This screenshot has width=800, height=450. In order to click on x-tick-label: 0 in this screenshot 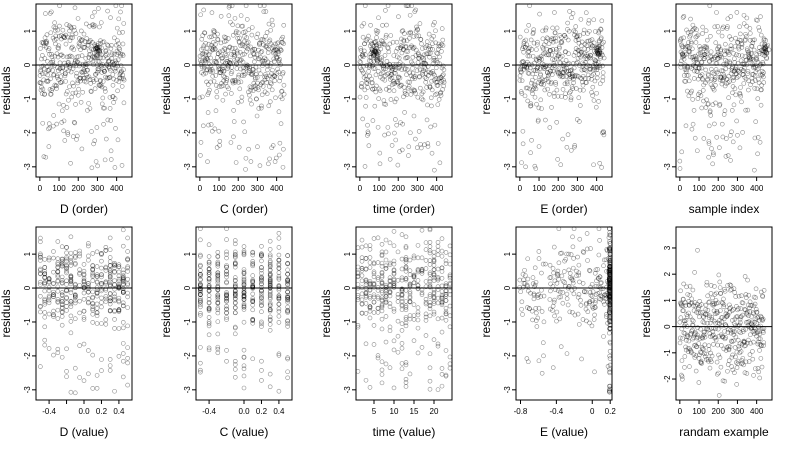, I will do `click(360, 188)`.